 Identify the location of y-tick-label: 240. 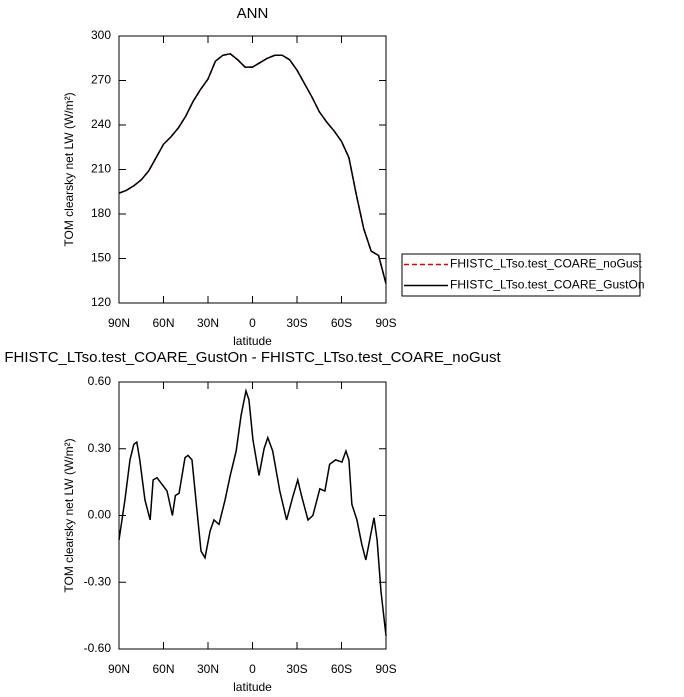
(101, 124).